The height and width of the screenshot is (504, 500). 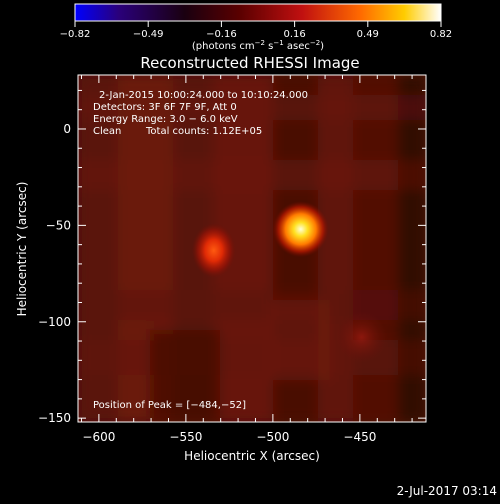 I want to click on colorbar-tick-label: 0.16, so click(x=294, y=34).